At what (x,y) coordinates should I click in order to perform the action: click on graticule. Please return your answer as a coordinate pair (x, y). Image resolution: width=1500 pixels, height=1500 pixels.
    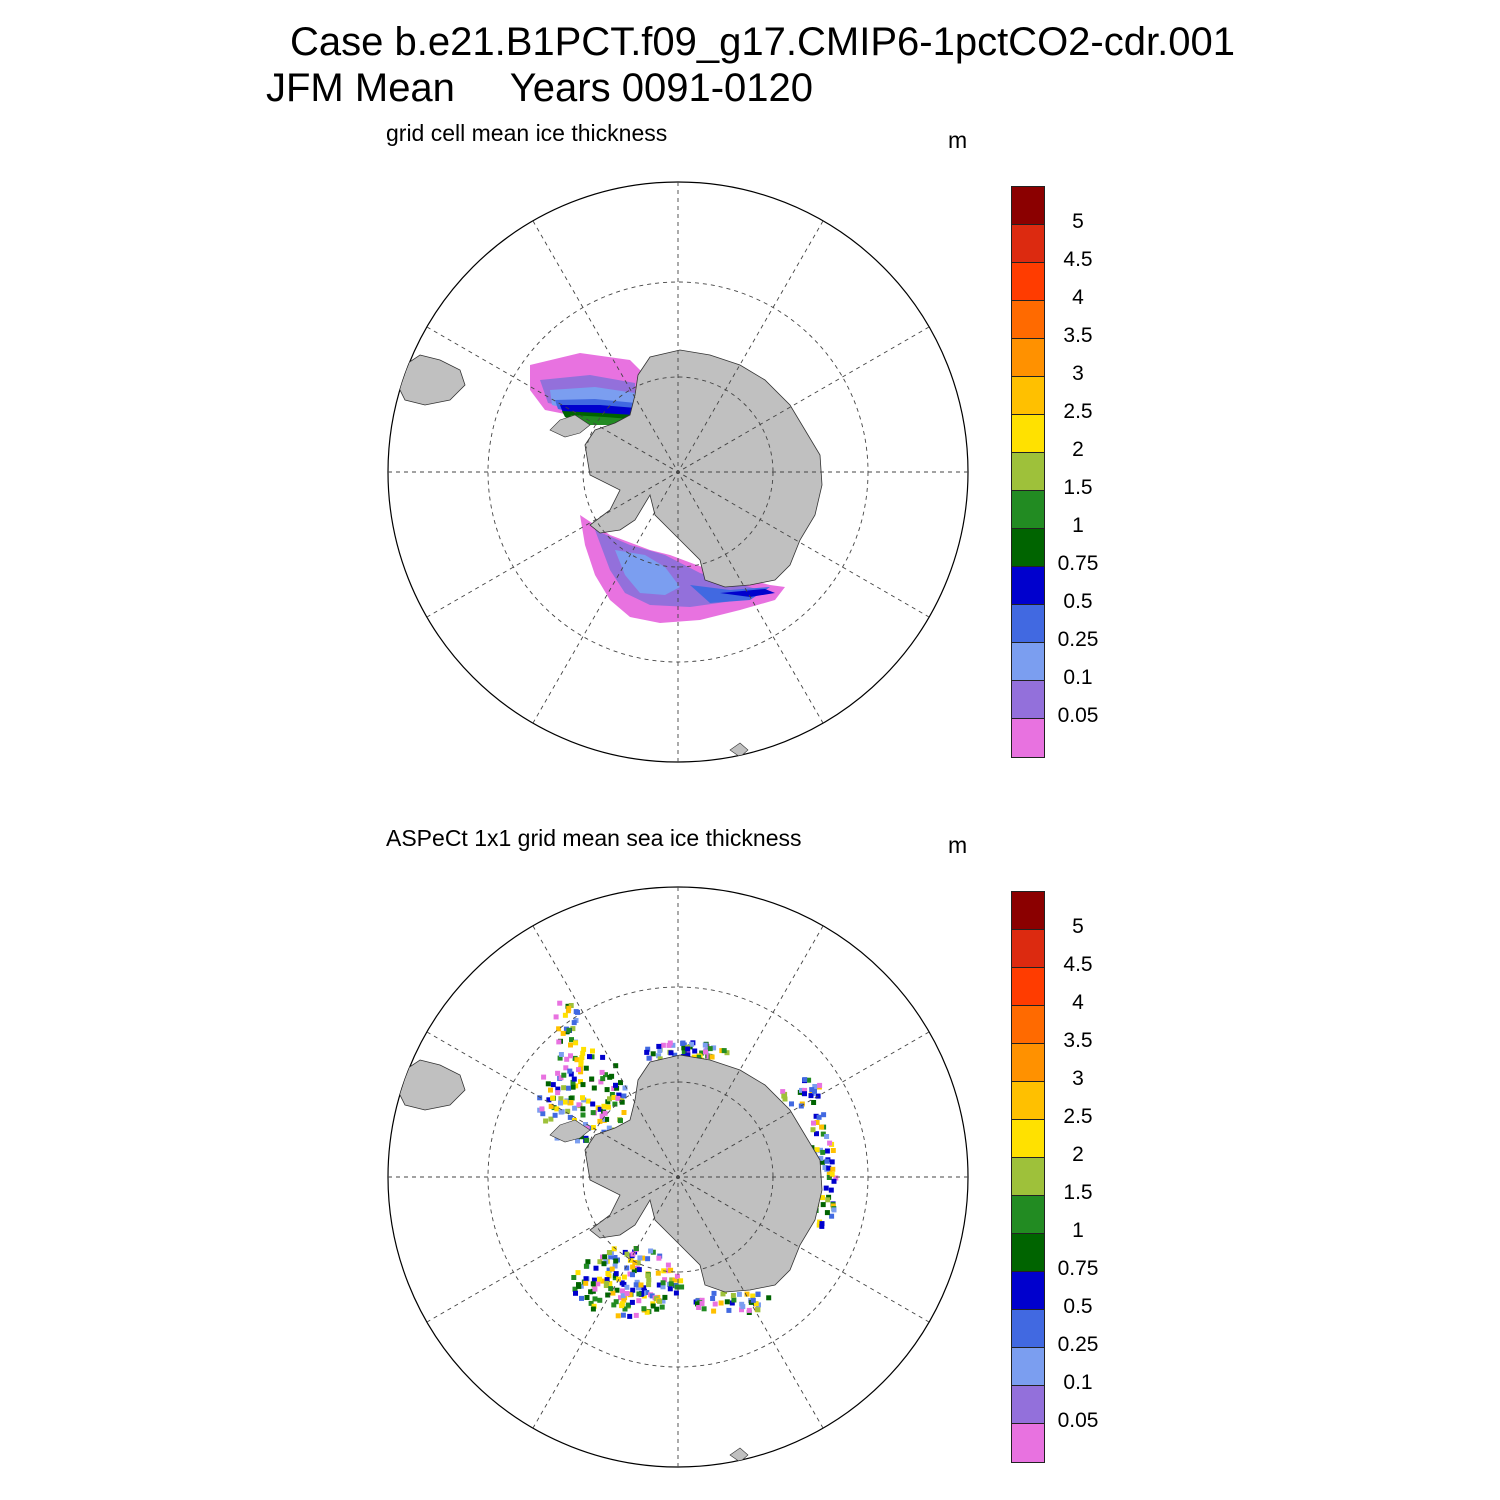
    Looking at the image, I should click on (678, 1177).